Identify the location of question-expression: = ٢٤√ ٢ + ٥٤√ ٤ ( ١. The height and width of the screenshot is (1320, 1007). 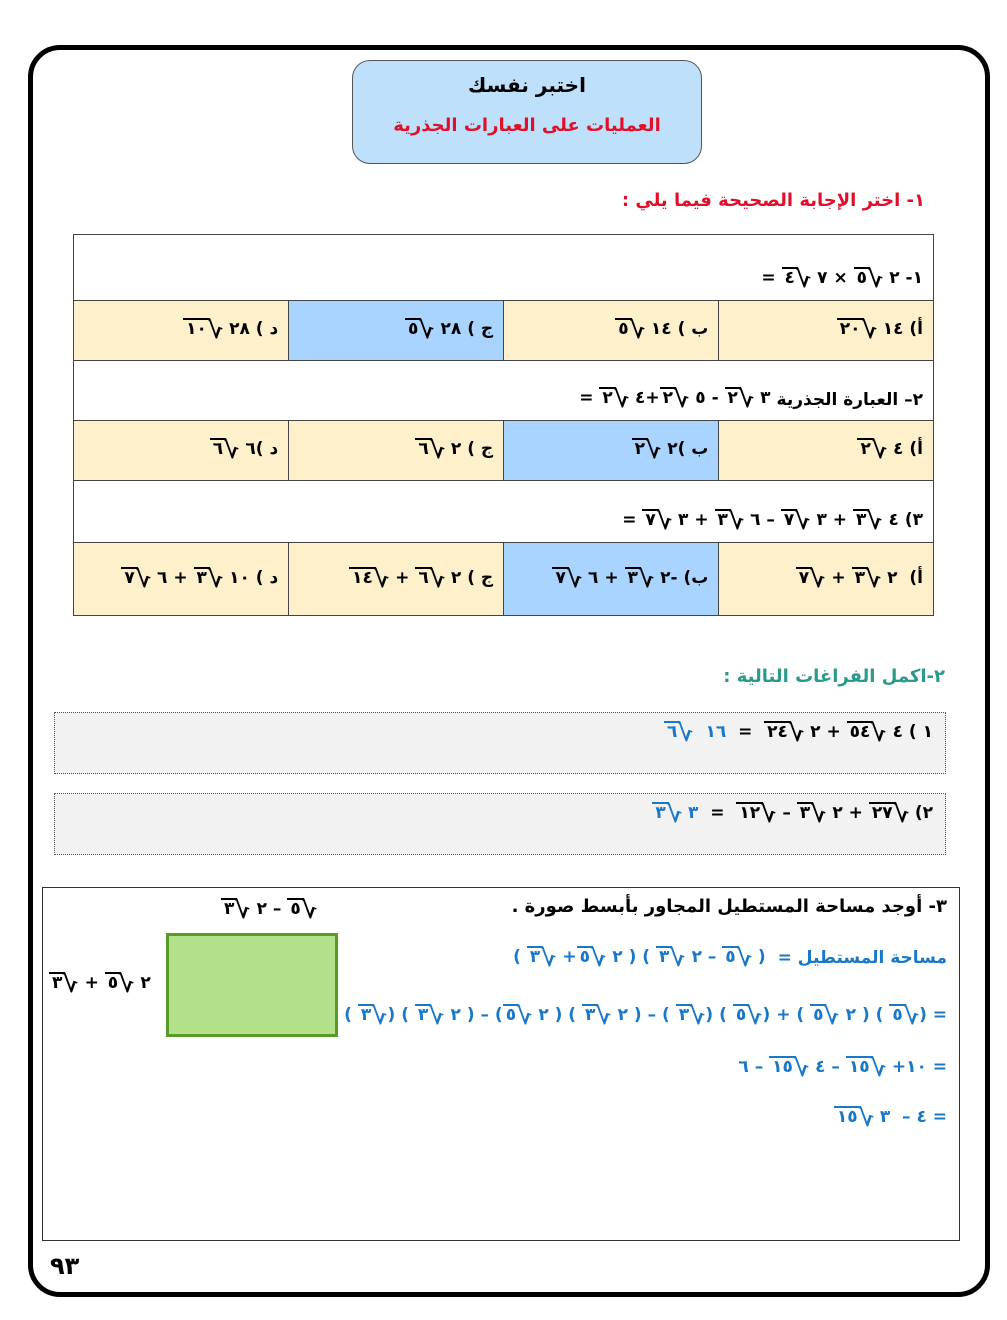
(829, 734).